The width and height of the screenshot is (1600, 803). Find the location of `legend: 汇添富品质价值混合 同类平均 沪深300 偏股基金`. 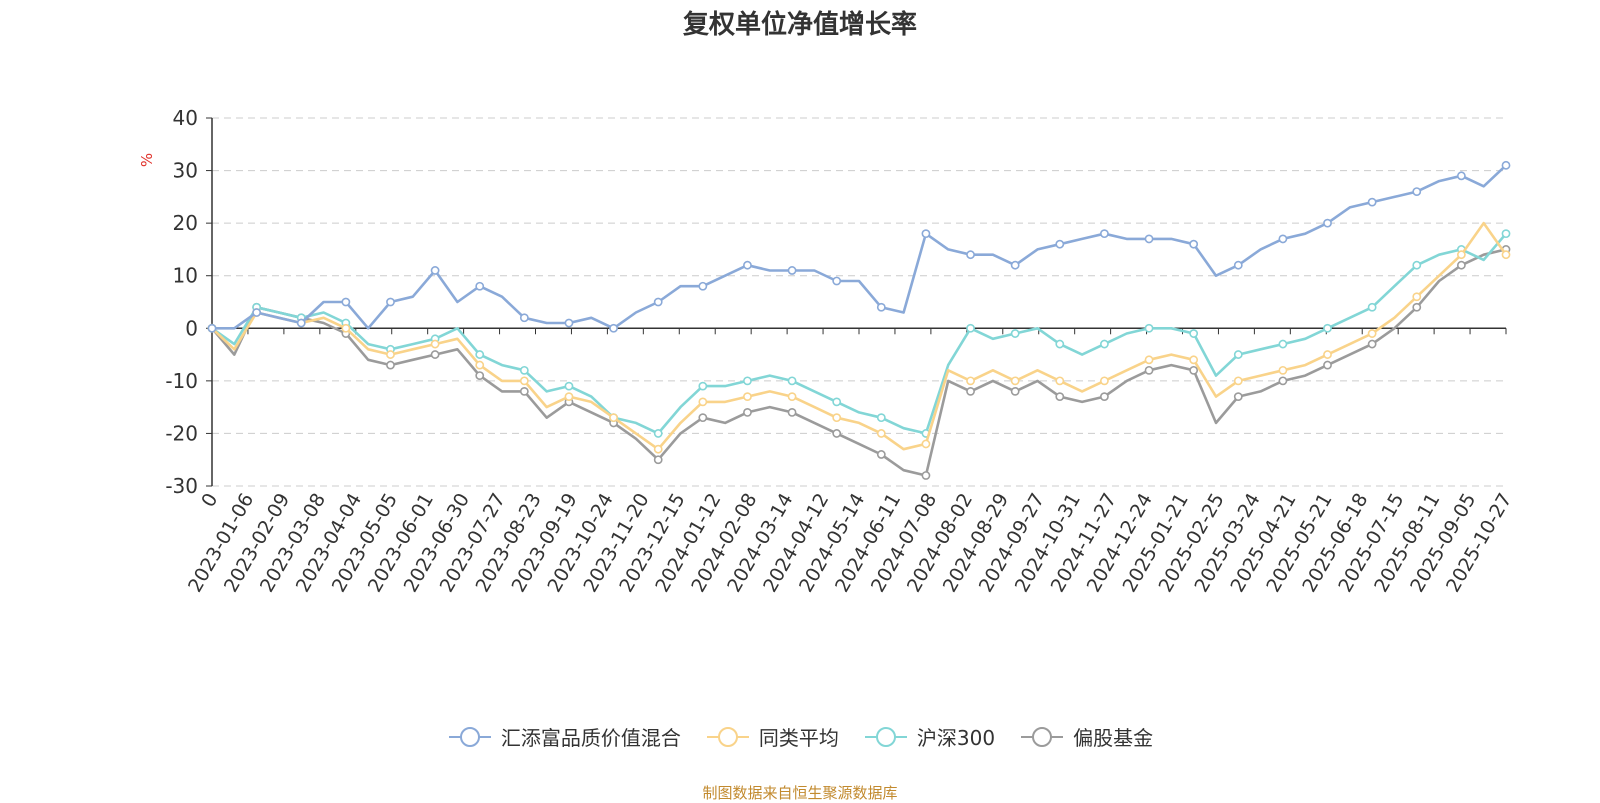

legend: 汇添富品质价值混合 同类平均 沪深300 偏股基金 is located at coordinates (800, 736).